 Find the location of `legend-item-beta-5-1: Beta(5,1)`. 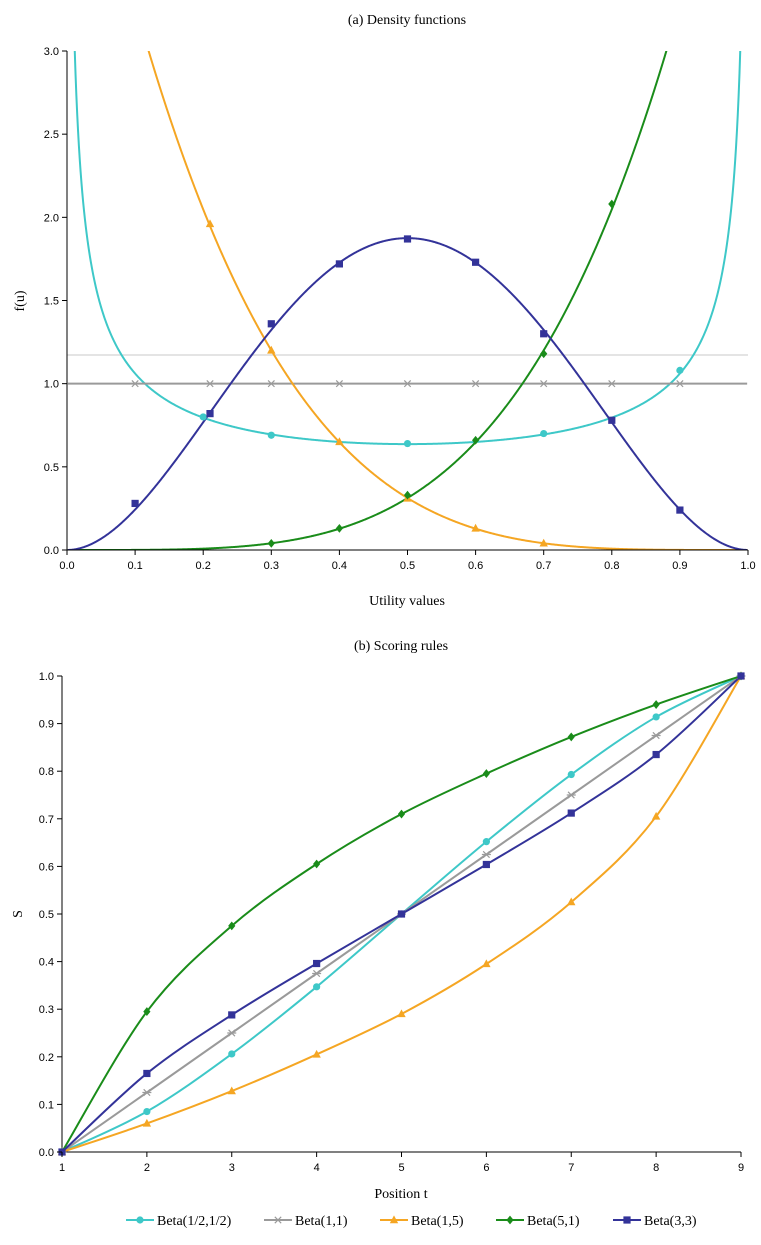

legend-item-beta-5-1: Beta(5,1) is located at coordinates (538, 1221).